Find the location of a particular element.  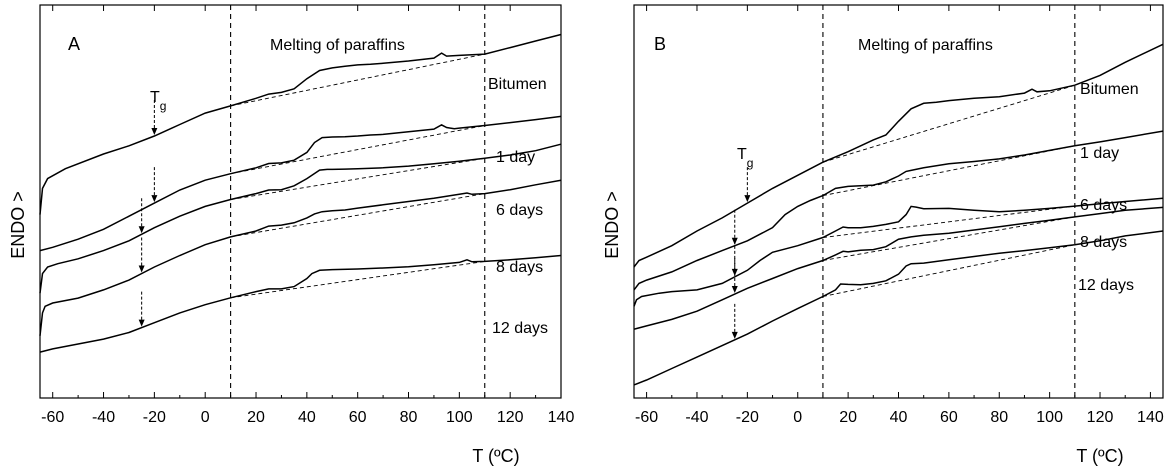

series-4: 8 days is located at coordinates (898, 268).